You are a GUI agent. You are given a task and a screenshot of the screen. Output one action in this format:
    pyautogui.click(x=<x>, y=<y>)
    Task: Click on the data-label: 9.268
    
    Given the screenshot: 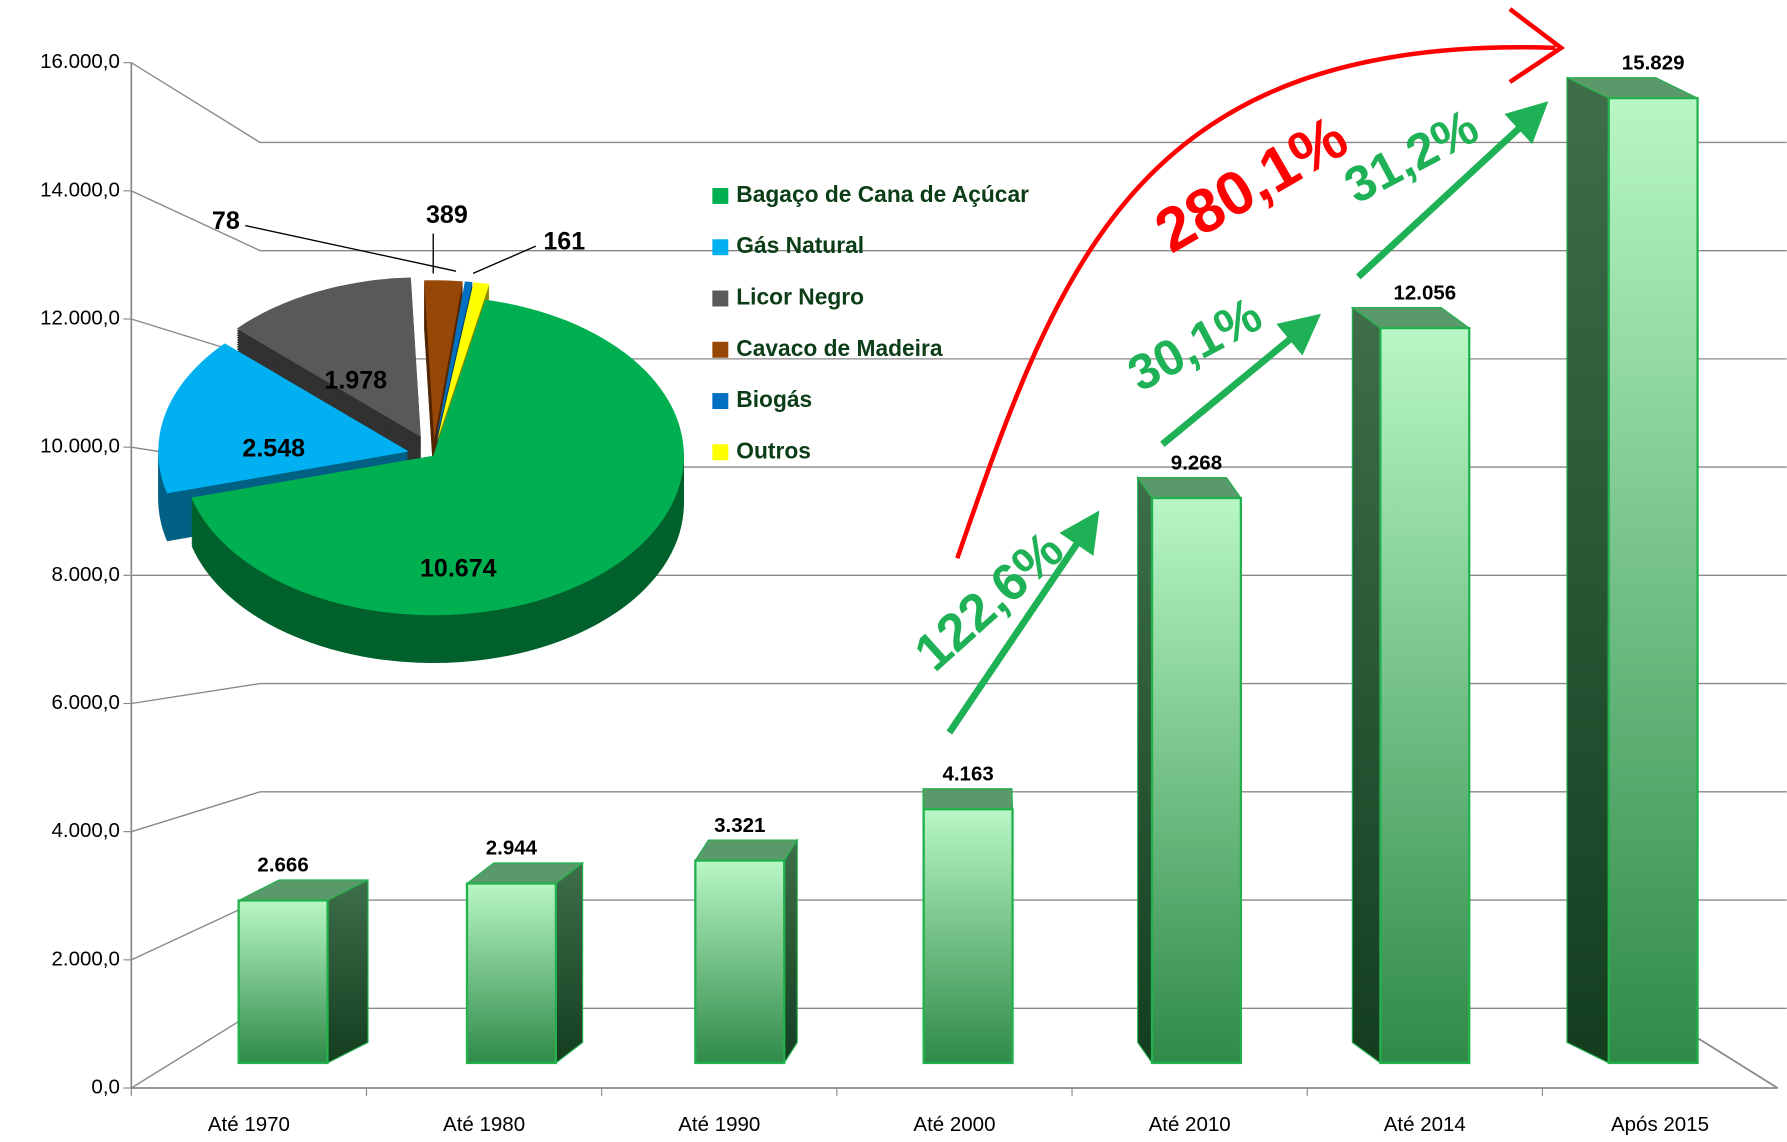 What is the action you would take?
    pyautogui.click(x=1196, y=462)
    